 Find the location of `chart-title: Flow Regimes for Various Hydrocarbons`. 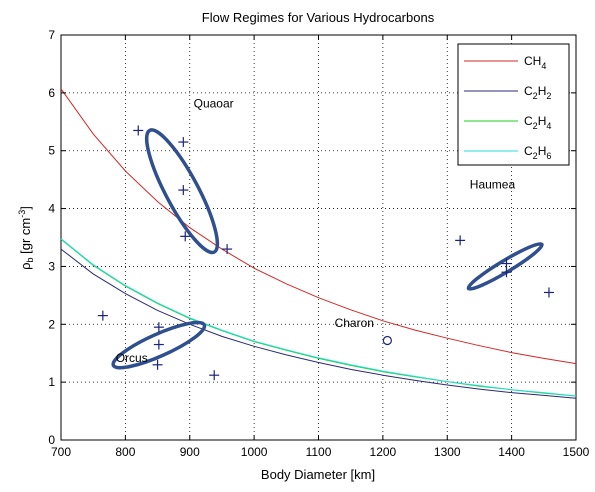

chart-title: Flow Regimes for Various Hydrocarbons is located at coordinates (318, 17).